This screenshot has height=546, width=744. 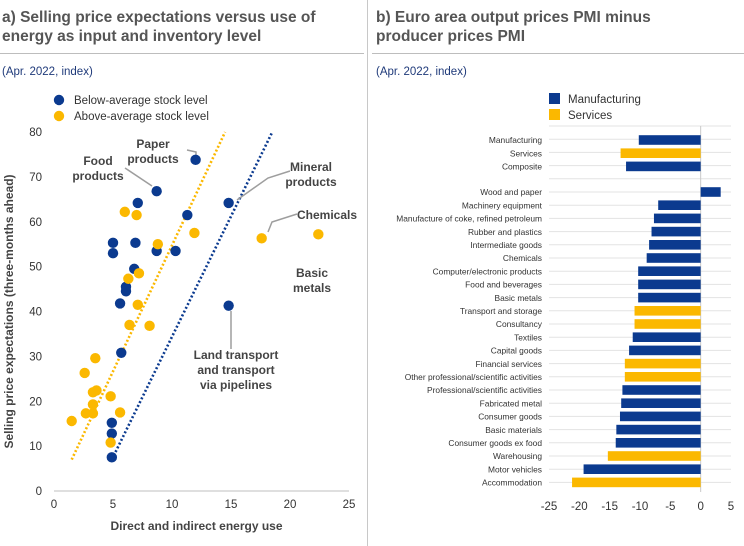 What do you see at coordinates (35, 447) in the screenshot?
I see `y-tick-label: 10` at bounding box center [35, 447].